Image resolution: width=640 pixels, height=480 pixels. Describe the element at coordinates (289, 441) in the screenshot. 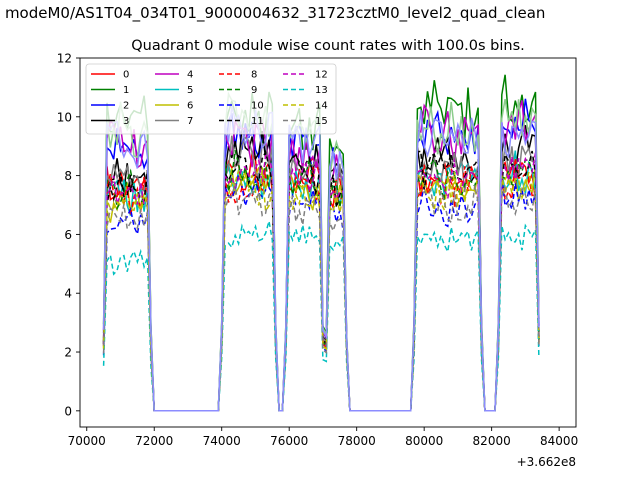

I see `x-tick-label: 76000` at that location.